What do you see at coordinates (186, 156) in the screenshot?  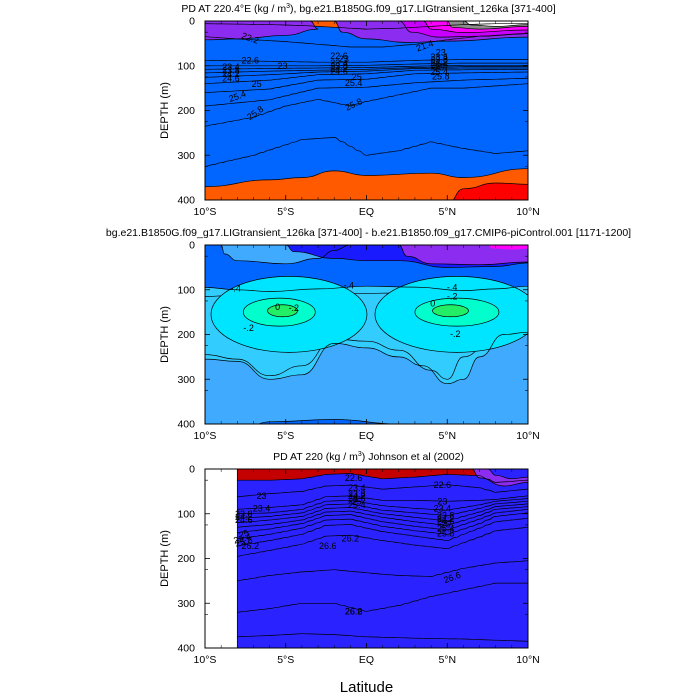 I see `y-tick-label: 300` at bounding box center [186, 156].